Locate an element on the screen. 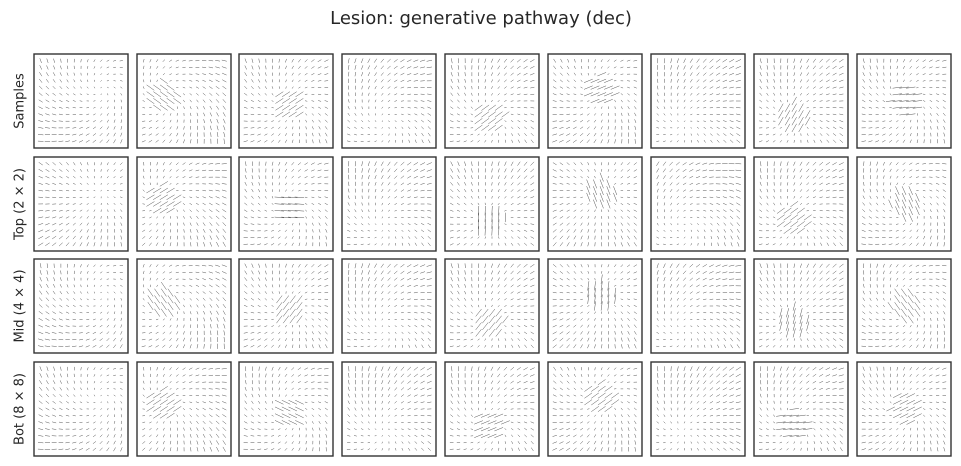 Image resolution: width=961 pixels, height=466 pixels. row-label: Mid (4 × 4) is located at coordinates (20, 305).